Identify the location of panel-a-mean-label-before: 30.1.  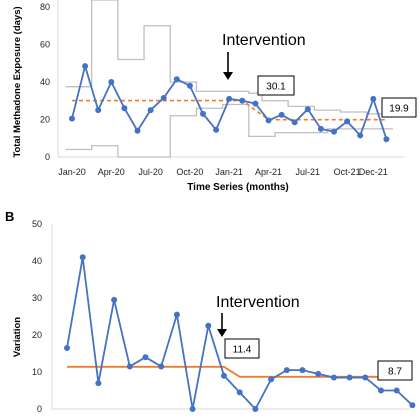
(276, 87).